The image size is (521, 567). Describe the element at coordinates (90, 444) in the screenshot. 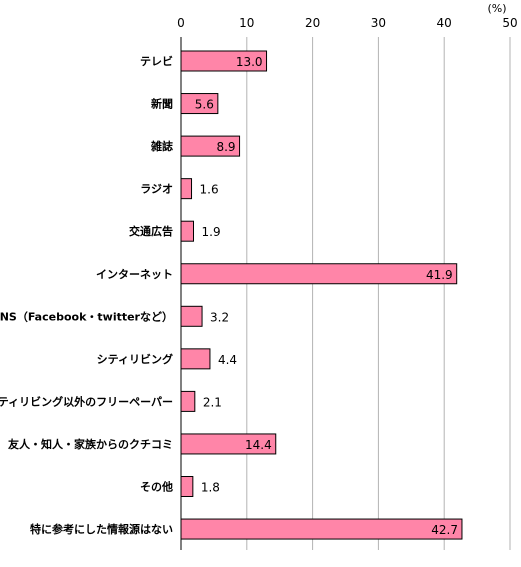

I see `category-label-9: 友人・知人・家族からのクチコミ` at that location.